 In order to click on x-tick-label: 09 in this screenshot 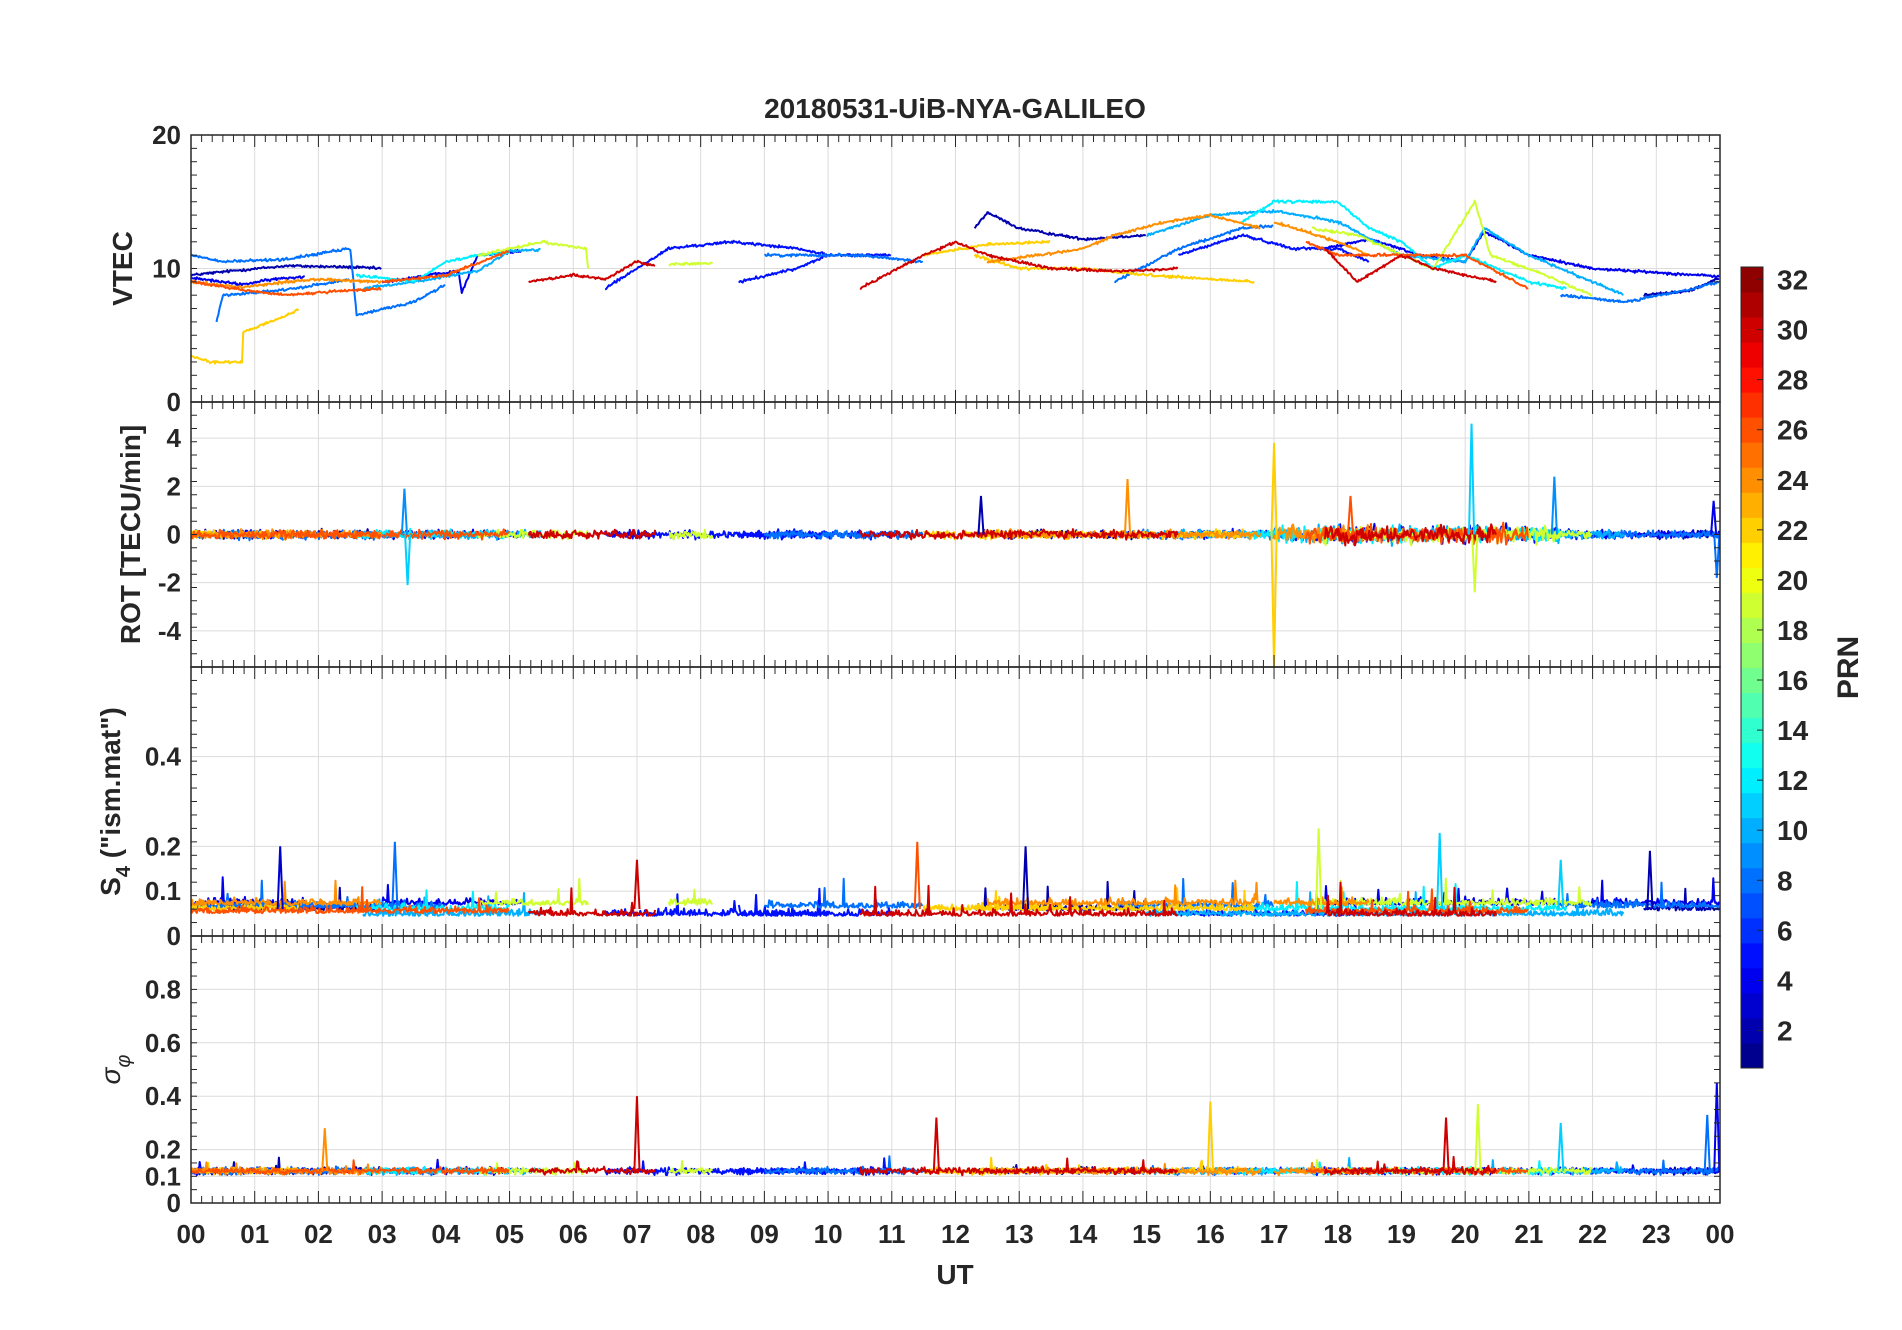, I will do `click(764, 1234)`.